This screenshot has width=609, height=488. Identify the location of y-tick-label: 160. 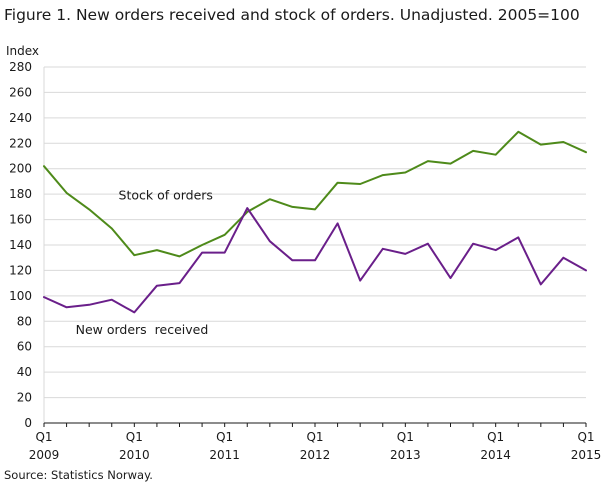
(20, 220).